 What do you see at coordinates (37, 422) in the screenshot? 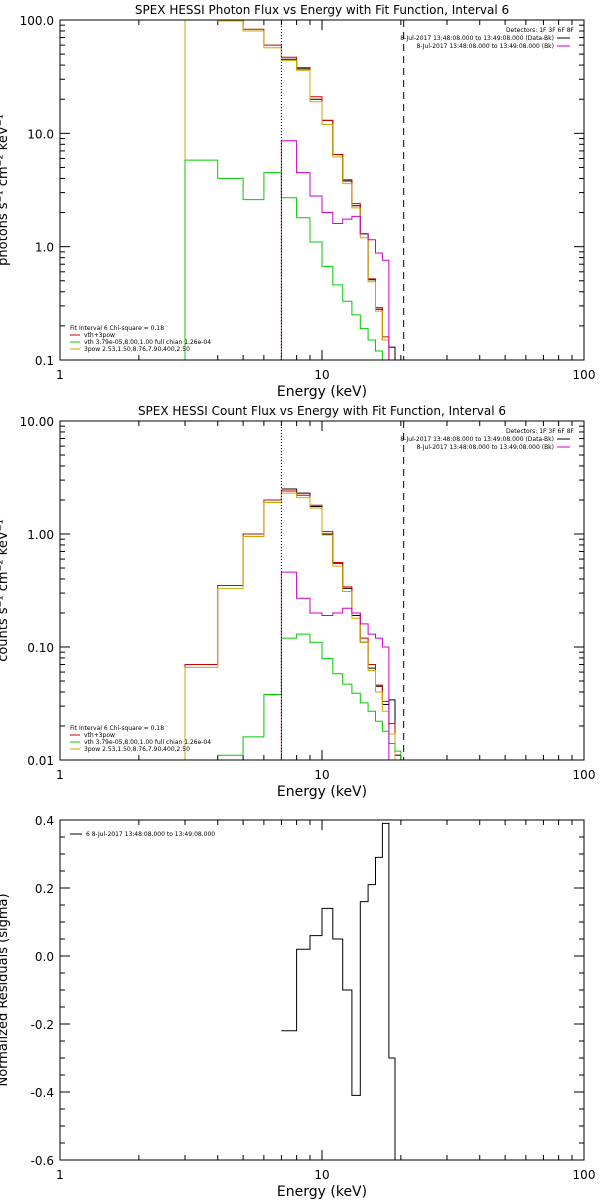
I see `y-tick-label: 10.00` at bounding box center [37, 422].